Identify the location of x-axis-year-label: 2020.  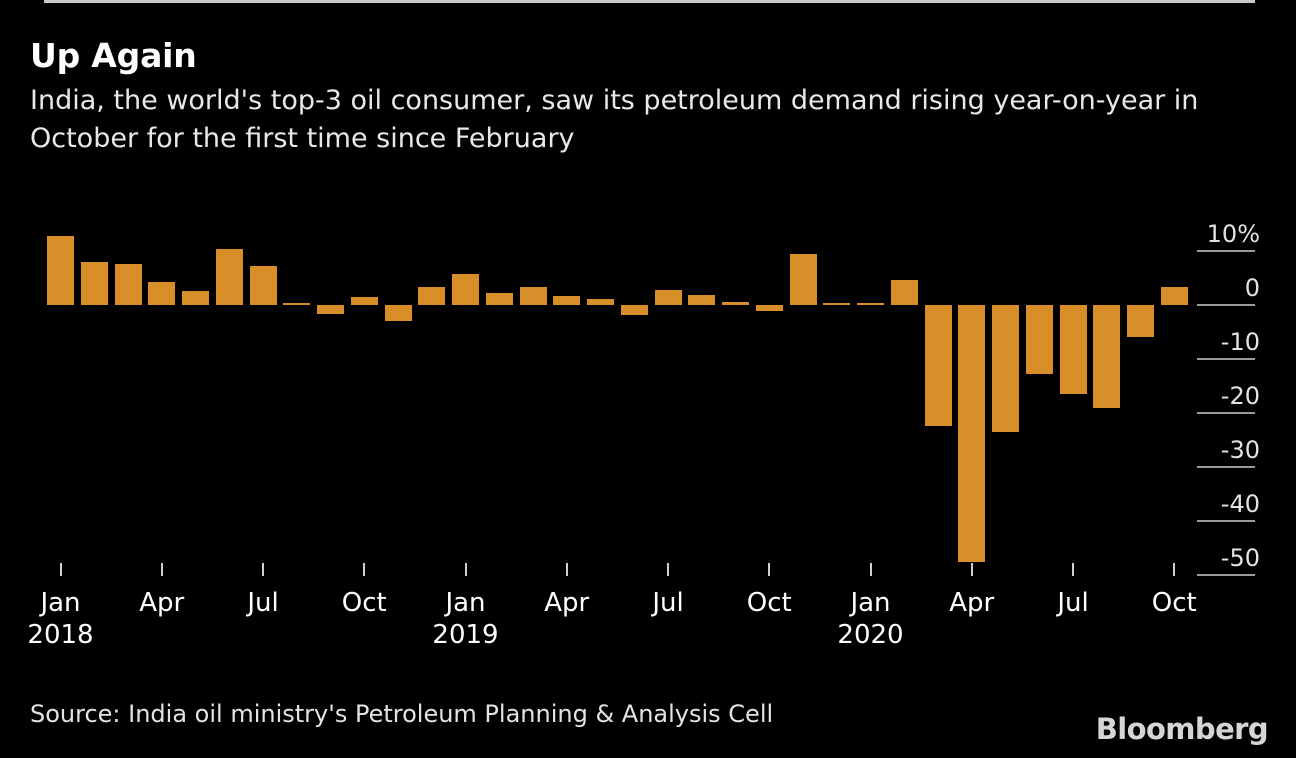
(870, 635).